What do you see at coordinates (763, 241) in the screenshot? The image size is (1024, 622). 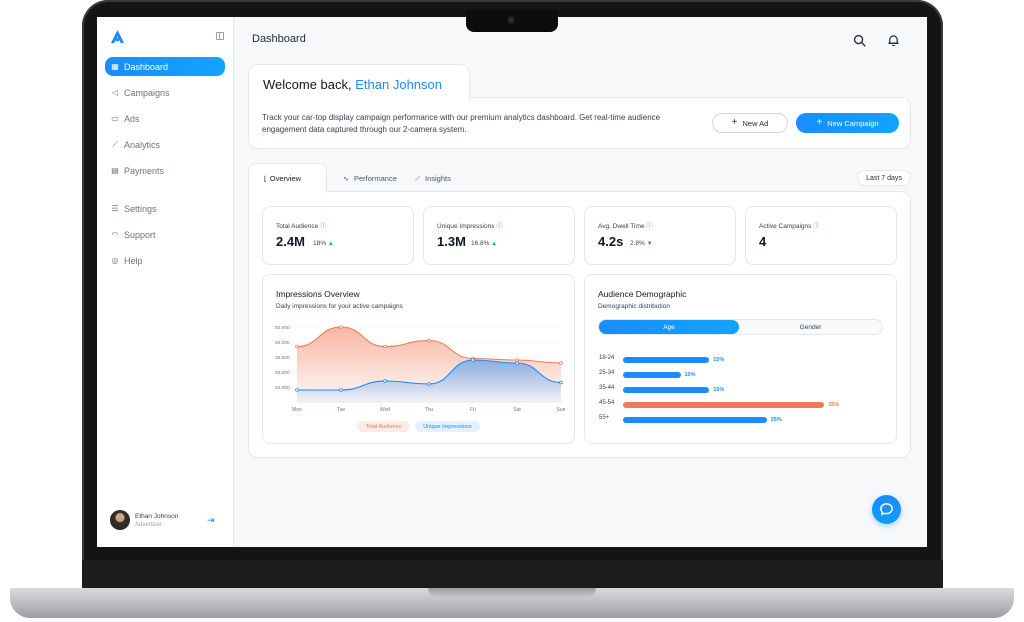 I see `stat-value: 4` at bounding box center [763, 241].